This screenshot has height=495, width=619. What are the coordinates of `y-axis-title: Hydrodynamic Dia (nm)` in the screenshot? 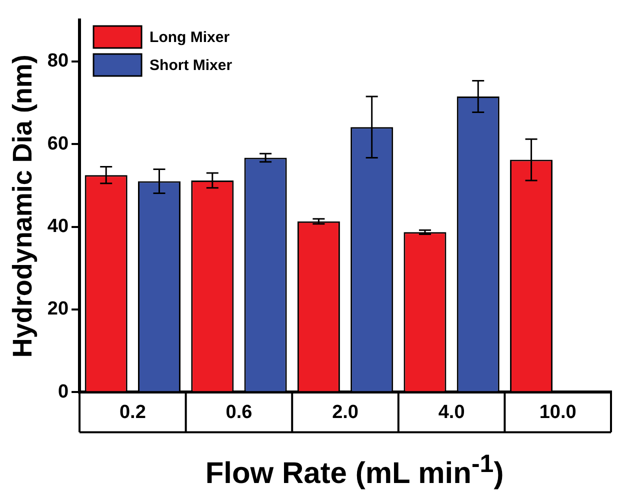 It's located at (23, 206).